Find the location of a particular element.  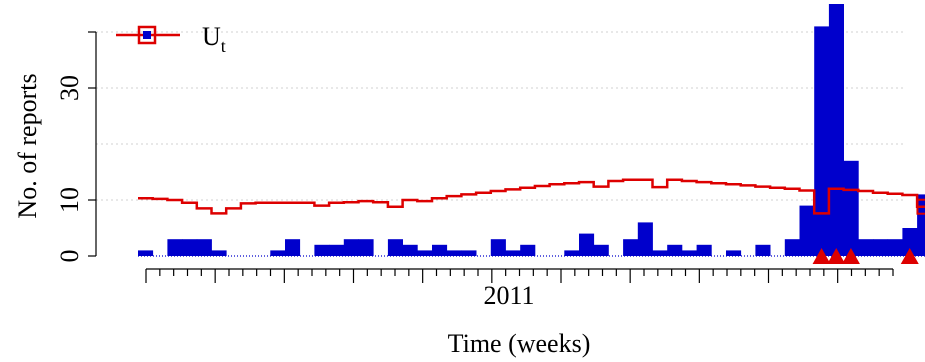

legend-label: Ut is located at coordinates (214, 39).